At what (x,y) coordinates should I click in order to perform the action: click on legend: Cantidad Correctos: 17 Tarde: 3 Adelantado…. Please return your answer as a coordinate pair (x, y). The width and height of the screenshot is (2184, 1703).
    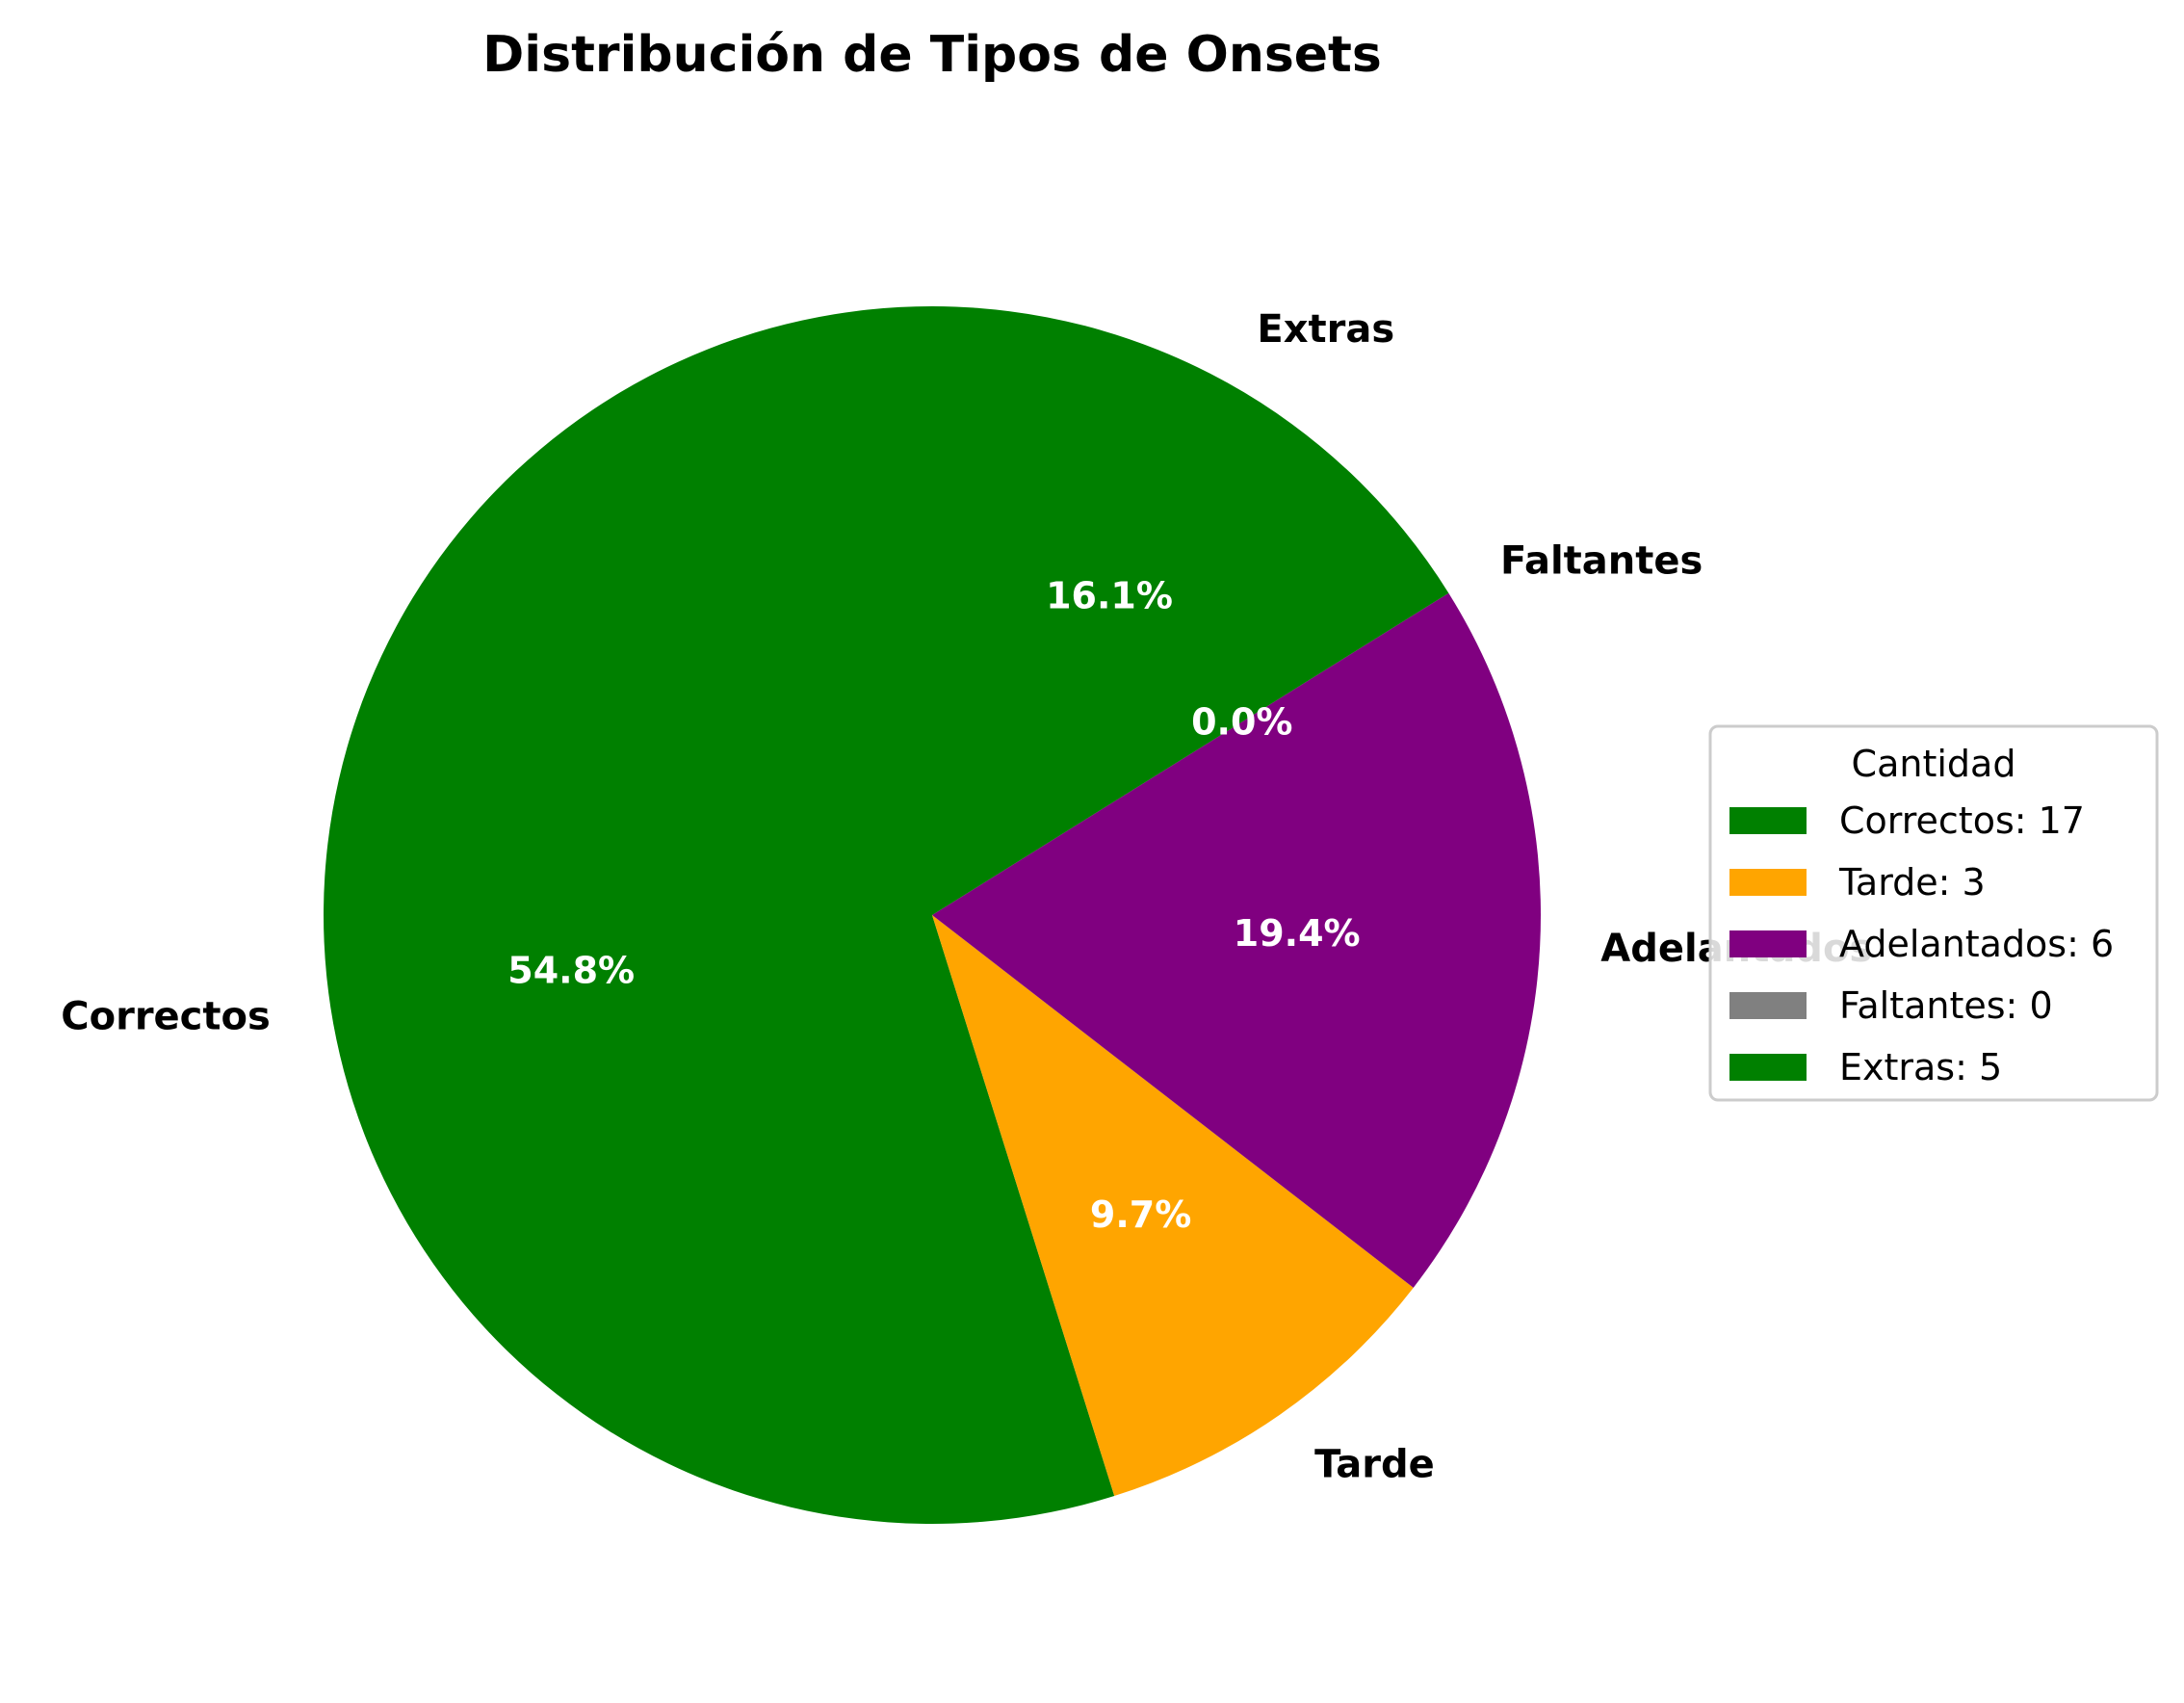
    Looking at the image, I should click on (1933, 913).